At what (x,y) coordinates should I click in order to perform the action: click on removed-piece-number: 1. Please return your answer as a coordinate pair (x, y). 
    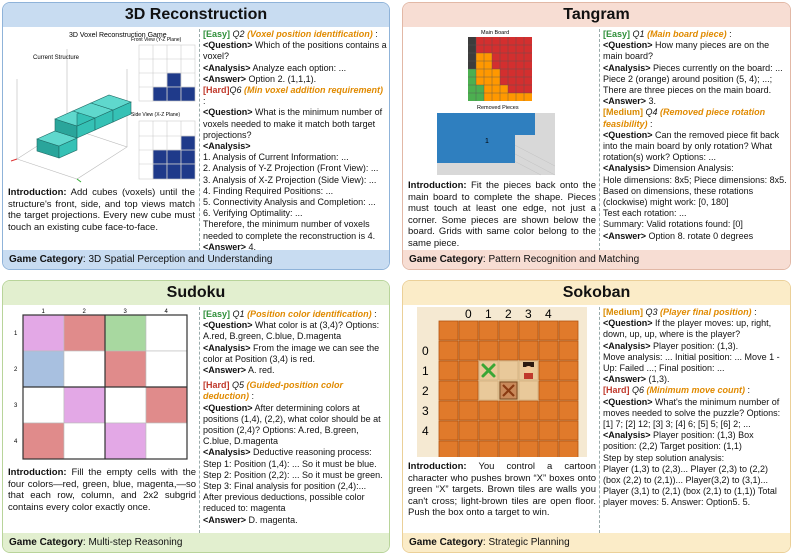
    Looking at the image, I should click on (487, 141).